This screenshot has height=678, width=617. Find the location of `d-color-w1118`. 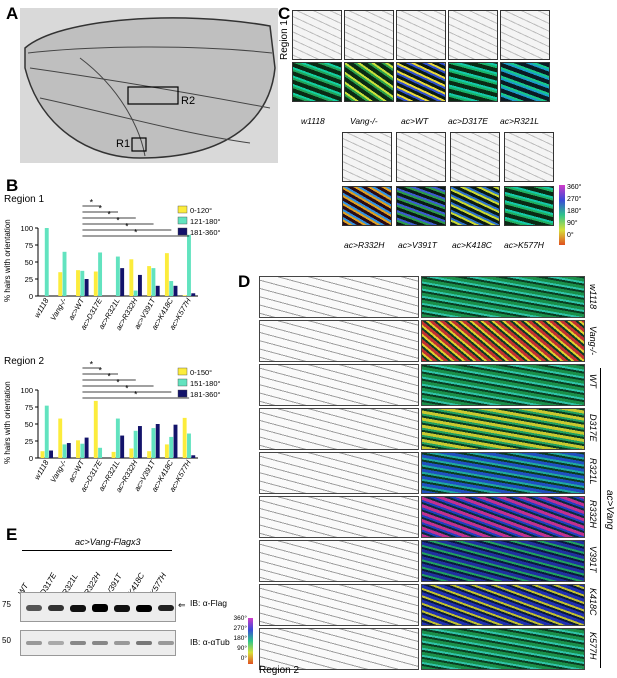

d-color-w1118 is located at coordinates (503, 297).